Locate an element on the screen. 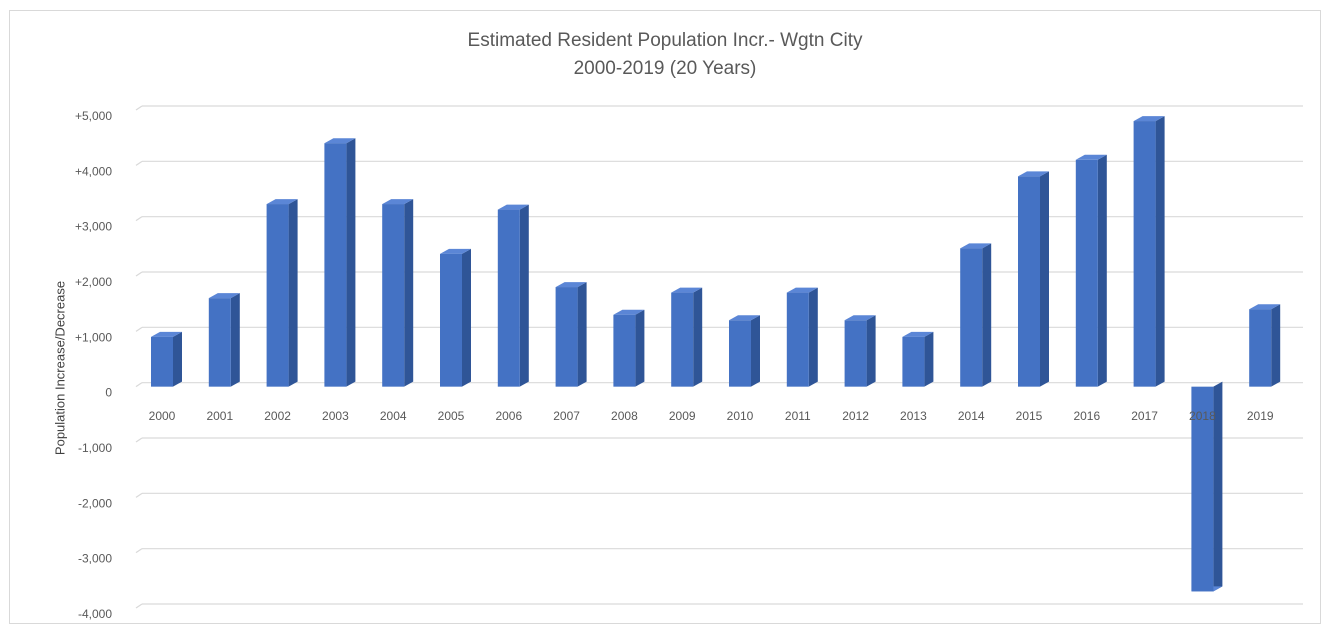 The image size is (1330, 630). bar-2018 is located at coordinates (1207, 486).